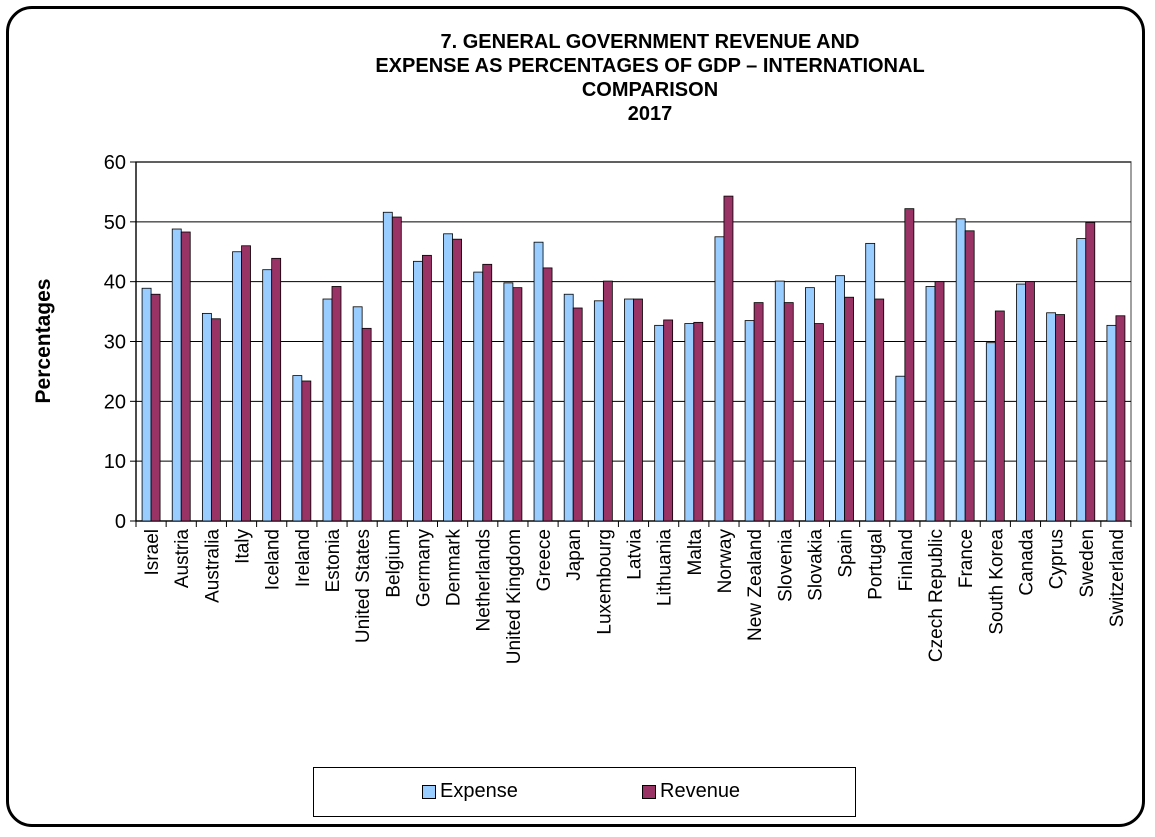  What do you see at coordinates (719, 379) in the screenshot?
I see `bar-expense-norway` at bounding box center [719, 379].